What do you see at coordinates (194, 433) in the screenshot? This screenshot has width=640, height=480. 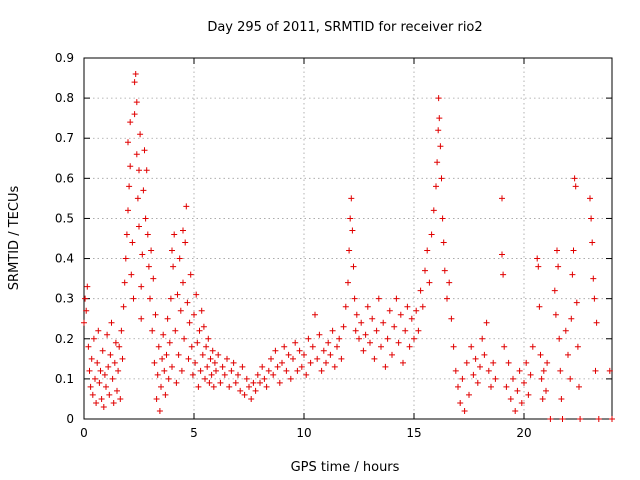 I see `x-tick-label: 5` at bounding box center [194, 433].